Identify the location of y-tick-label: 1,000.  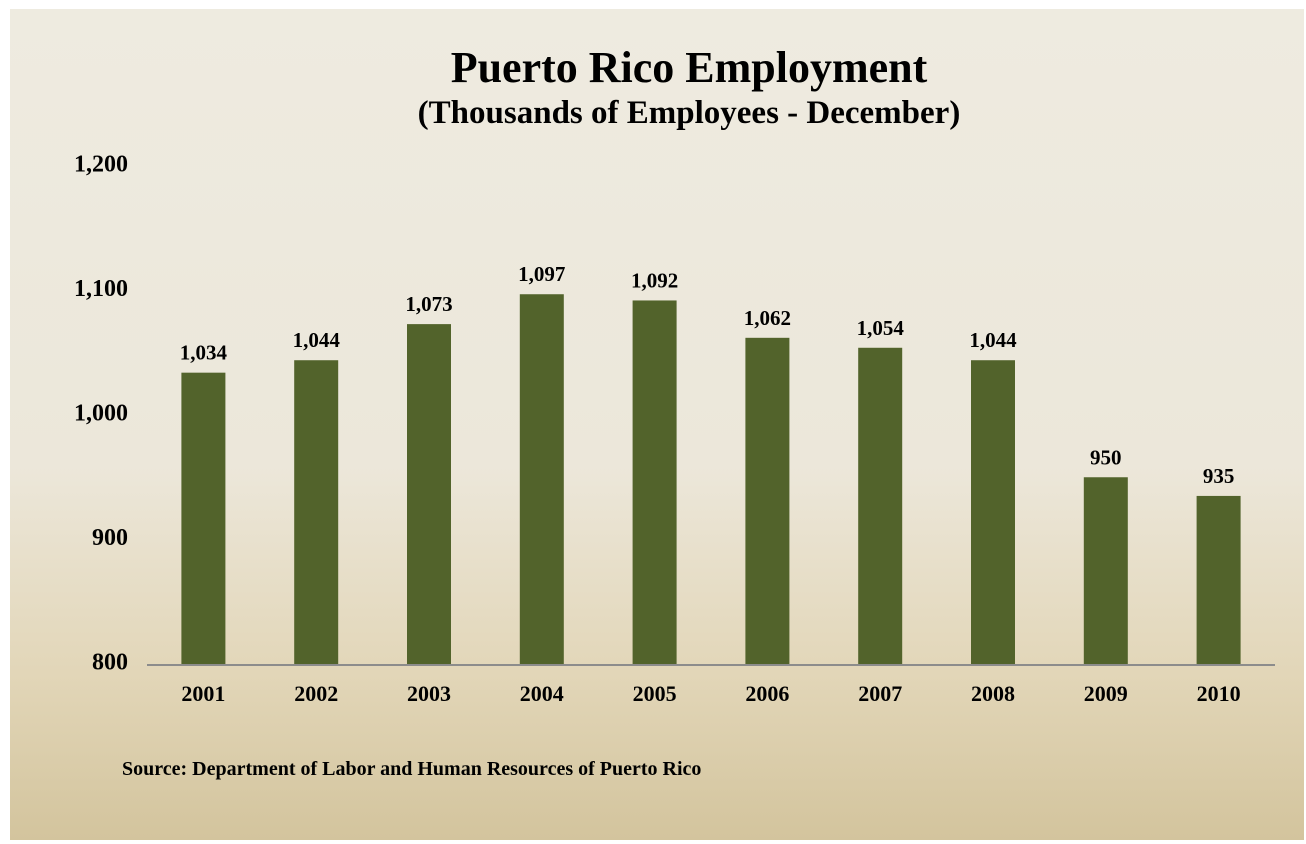
(101, 414).